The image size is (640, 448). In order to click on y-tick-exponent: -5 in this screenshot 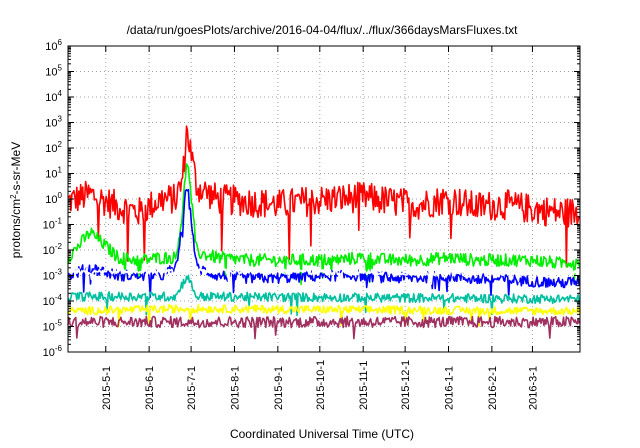, I will do `click(59, 323)`.